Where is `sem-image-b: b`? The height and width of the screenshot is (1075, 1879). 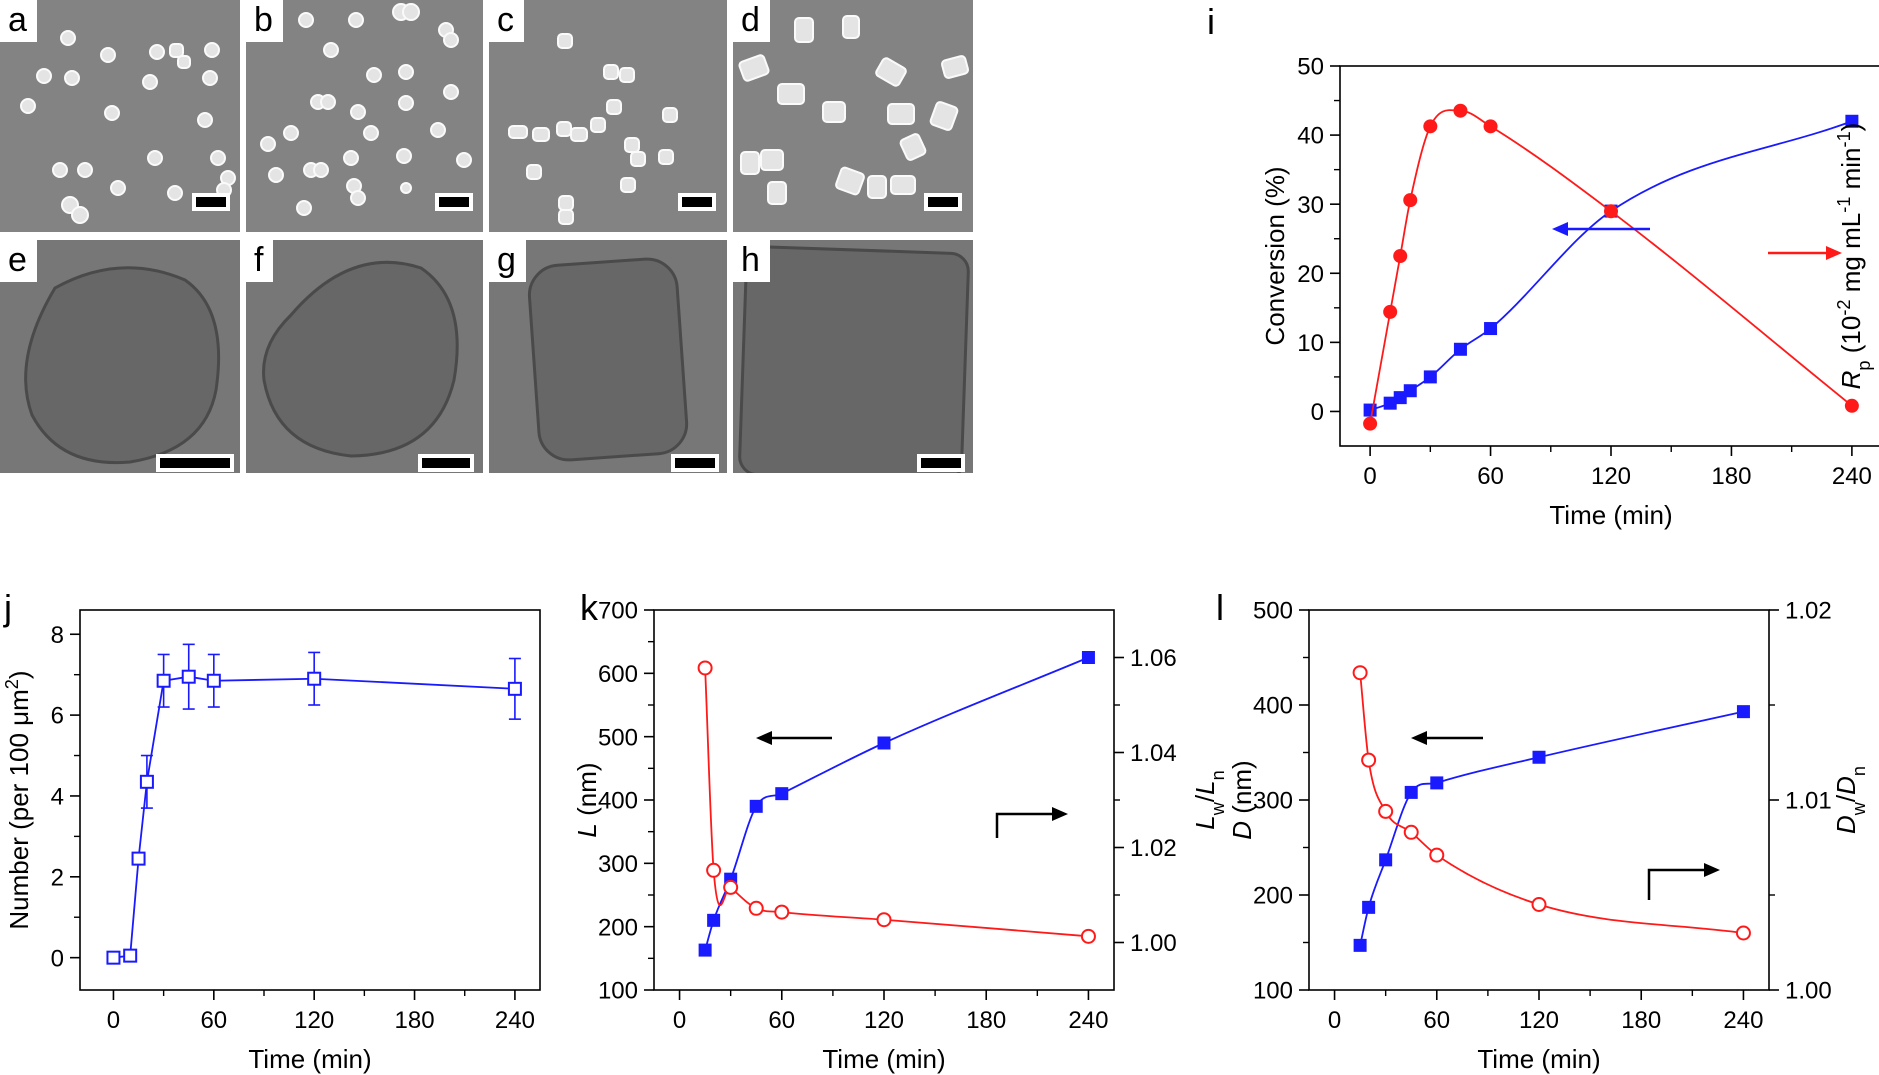 sem-image-b: b is located at coordinates (364, 116).